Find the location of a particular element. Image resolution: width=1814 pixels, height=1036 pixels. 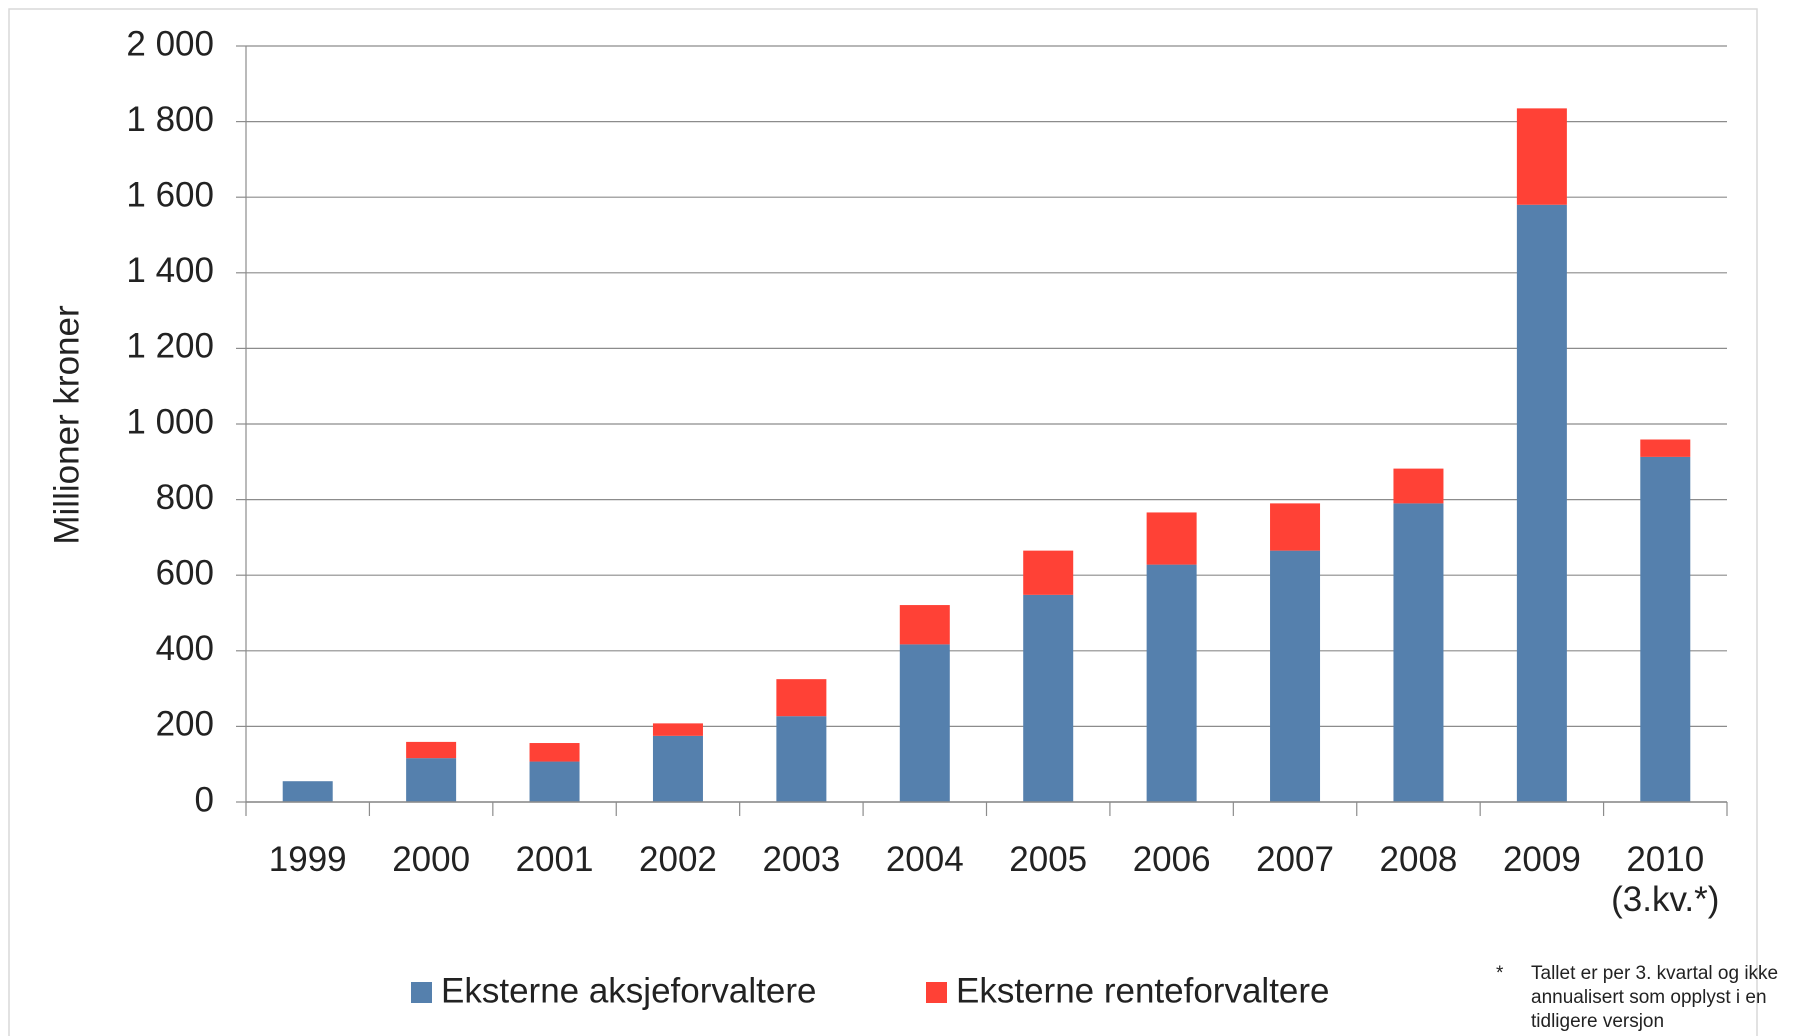

x-tick-label: 2006 is located at coordinates (1171, 859).